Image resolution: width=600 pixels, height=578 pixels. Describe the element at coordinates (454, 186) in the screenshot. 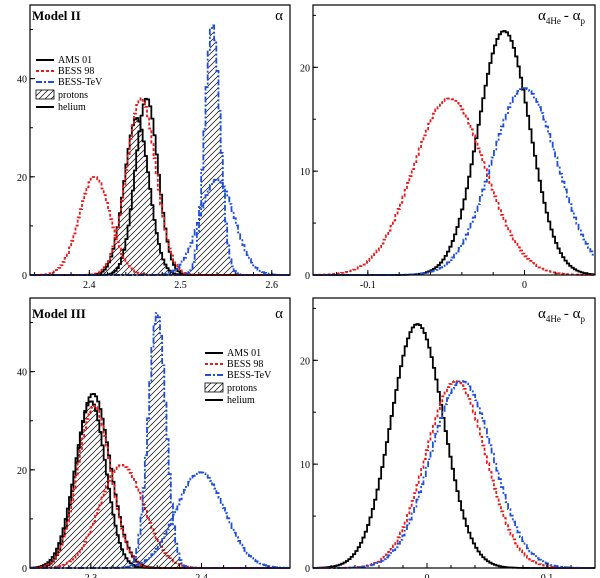

I see `curve-bess98` at that location.